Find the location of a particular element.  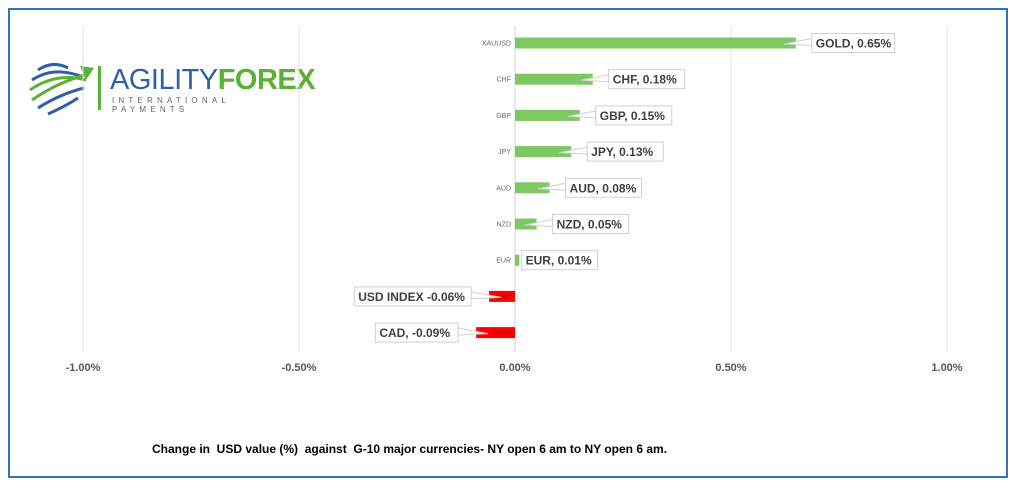

data-label: CHF, 0.18% is located at coordinates (645, 80).